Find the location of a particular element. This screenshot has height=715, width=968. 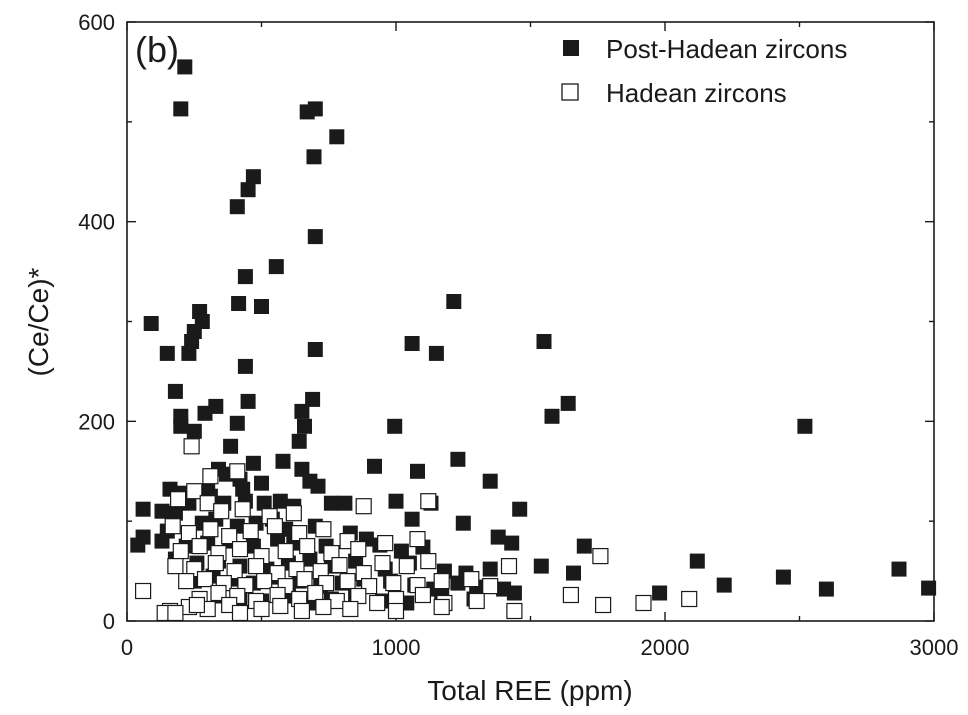

panel-label: (b) is located at coordinates (157, 49).